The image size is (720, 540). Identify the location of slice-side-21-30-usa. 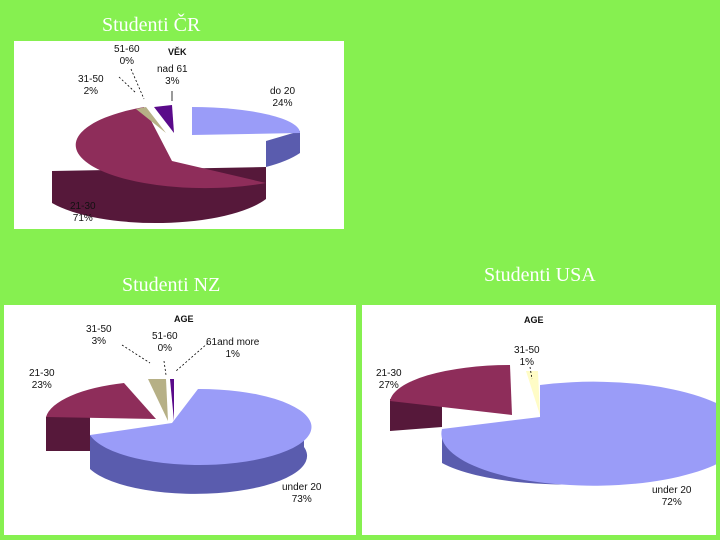
(416, 415).